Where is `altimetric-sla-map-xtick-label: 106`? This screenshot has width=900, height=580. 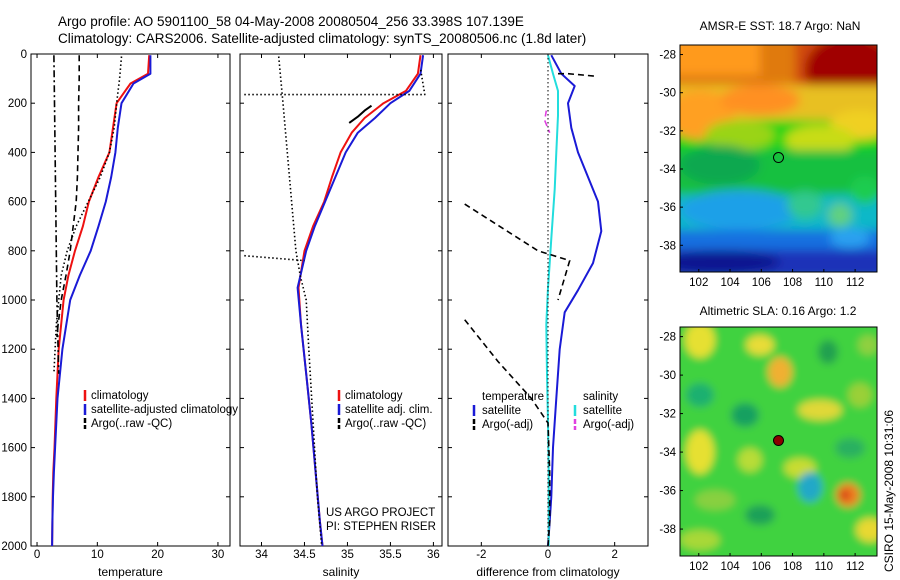 altimetric-sla-map-xtick-label: 106 is located at coordinates (761, 567).